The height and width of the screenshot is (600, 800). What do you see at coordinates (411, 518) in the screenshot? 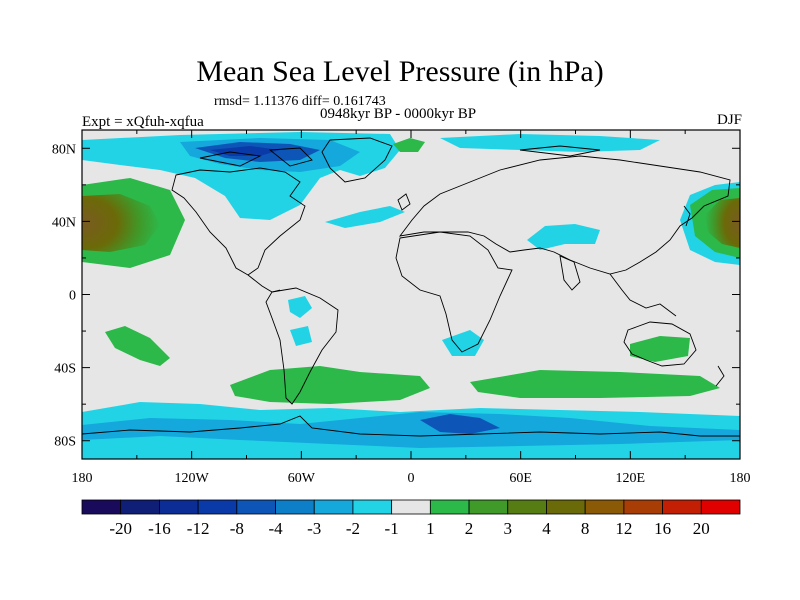
I see `colorbar: -20 -16 -12 -8 -4 -3 -2 -1 1 2 3 4 8 12 16 20` at bounding box center [411, 518].